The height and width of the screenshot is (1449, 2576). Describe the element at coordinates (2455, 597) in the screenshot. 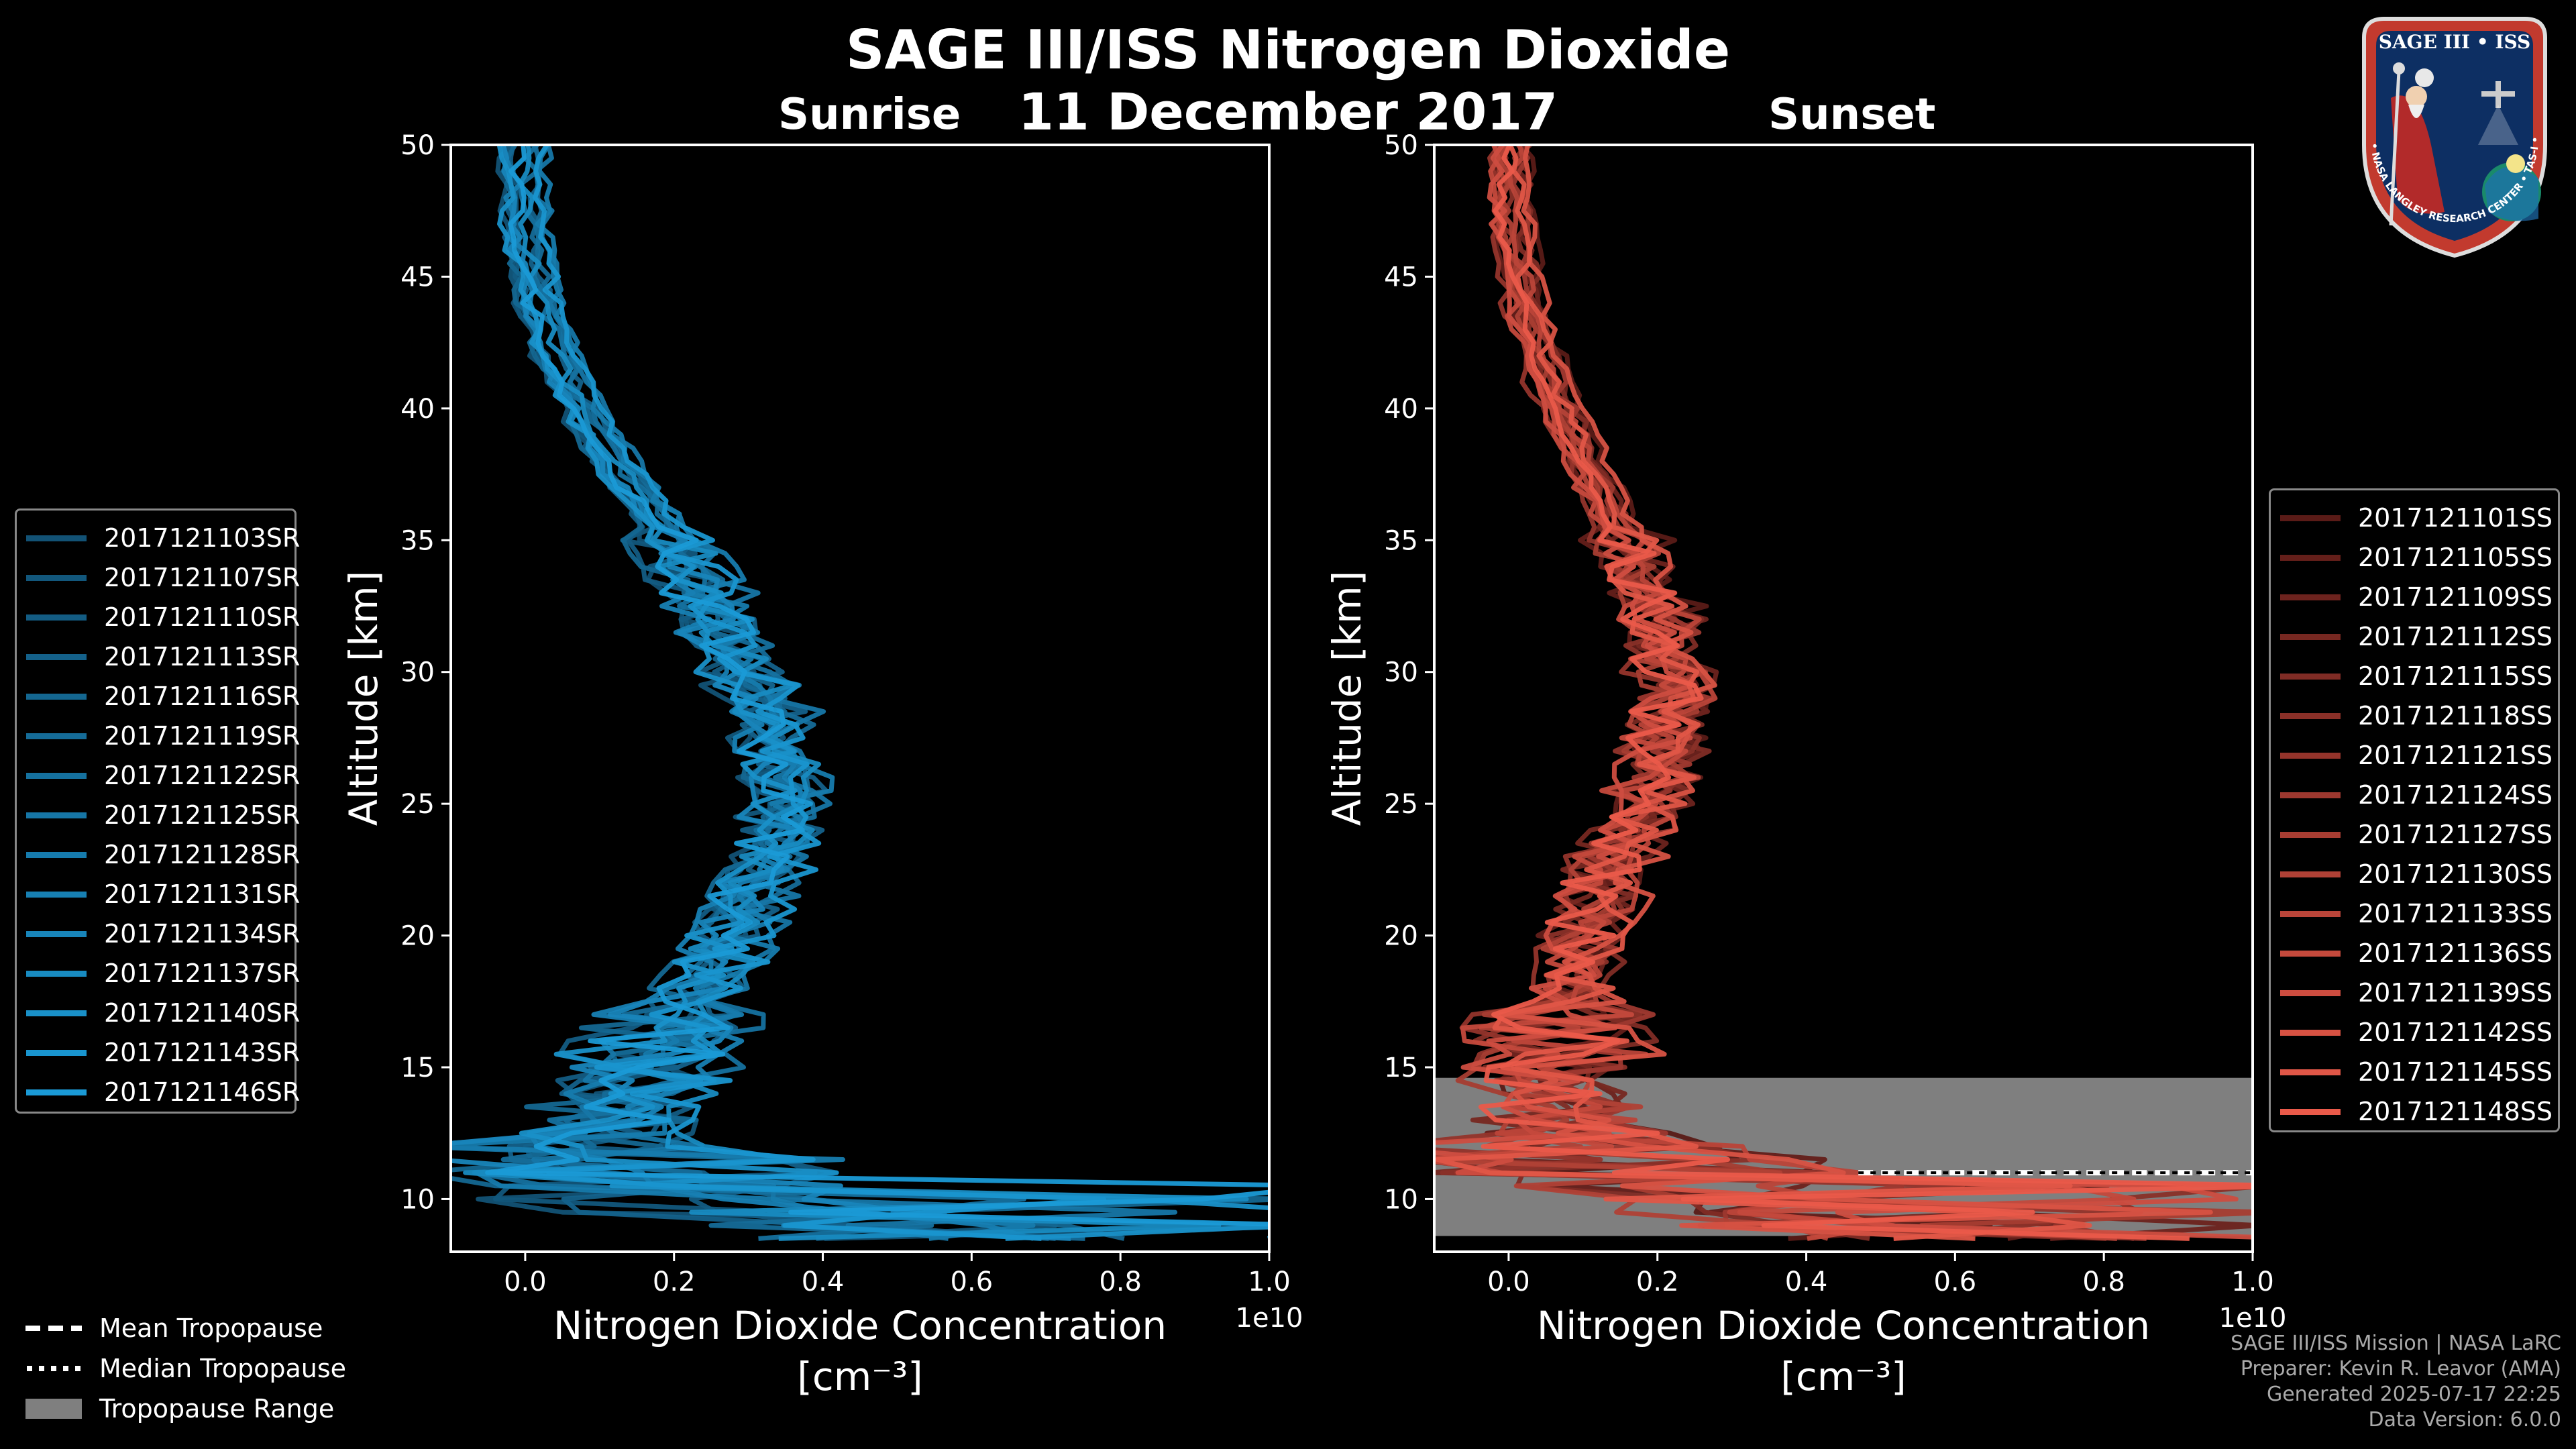

I see `legend-label: 2017121109SS` at that location.